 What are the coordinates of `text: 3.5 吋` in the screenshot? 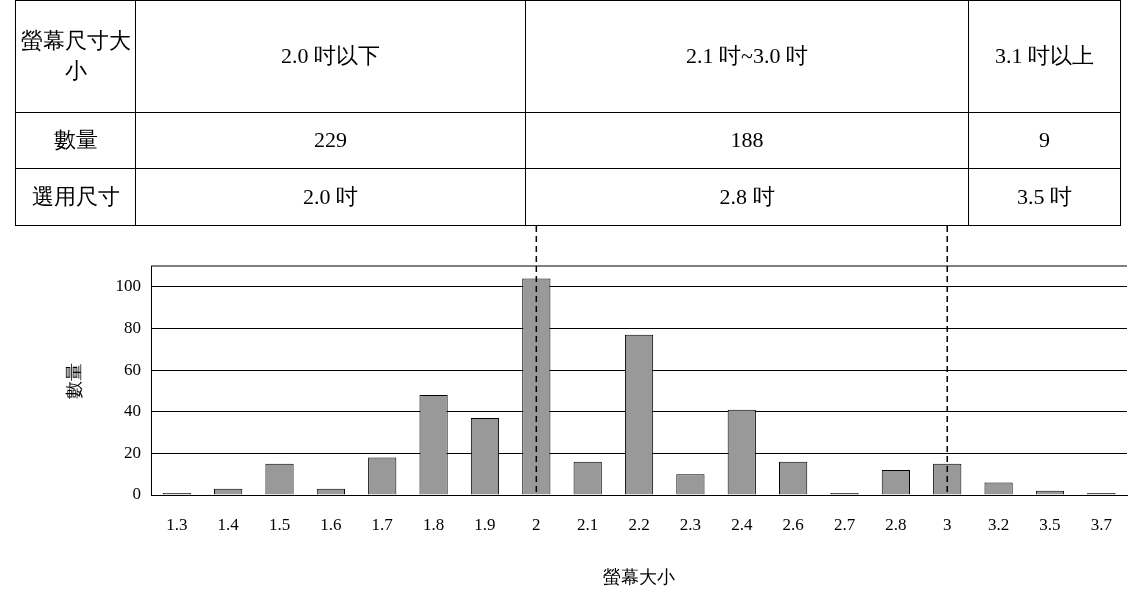 It's located at (1044, 197).